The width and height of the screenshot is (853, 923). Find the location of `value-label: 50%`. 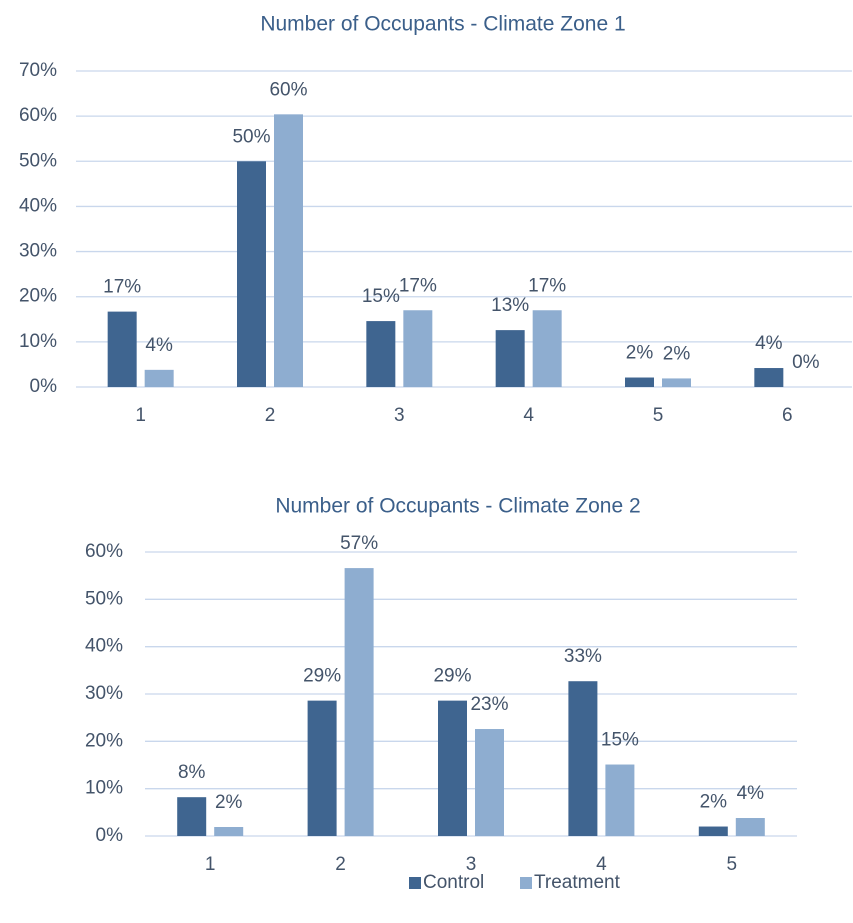

value-label: 50% is located at coordinates (251, 136).